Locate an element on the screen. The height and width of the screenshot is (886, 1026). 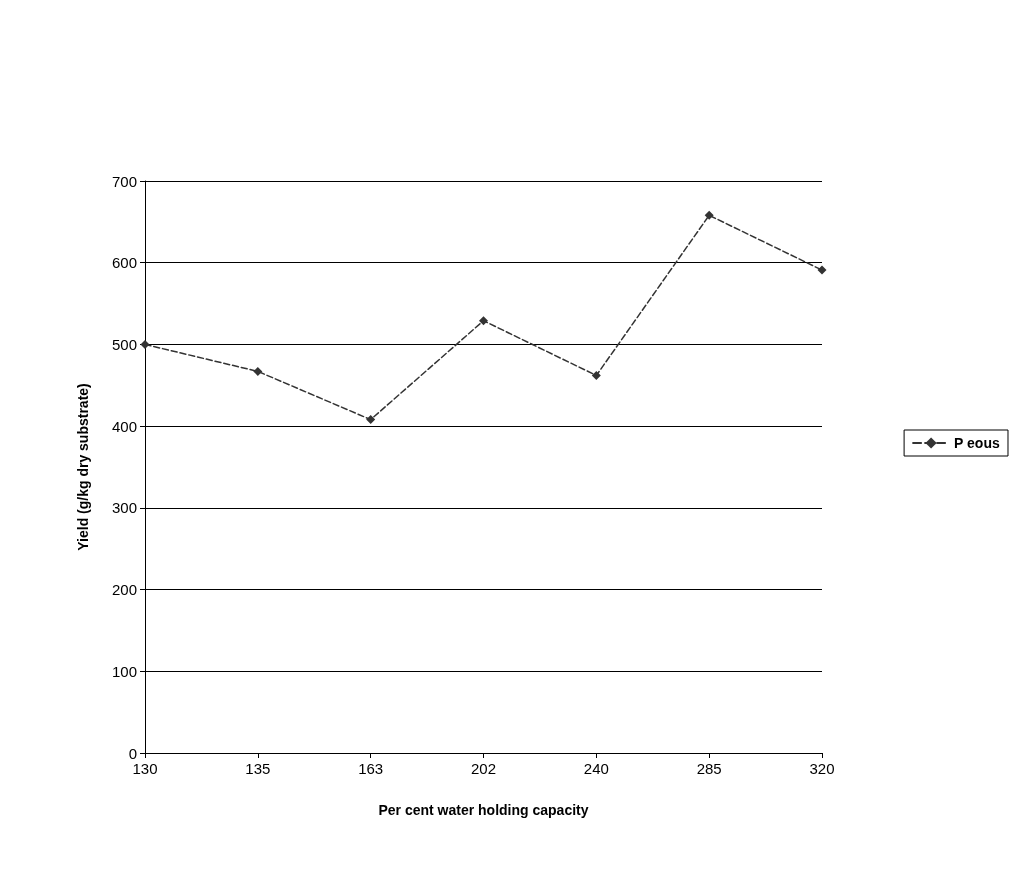
x-tick-label: 130 is located at coordinates (145, 768).